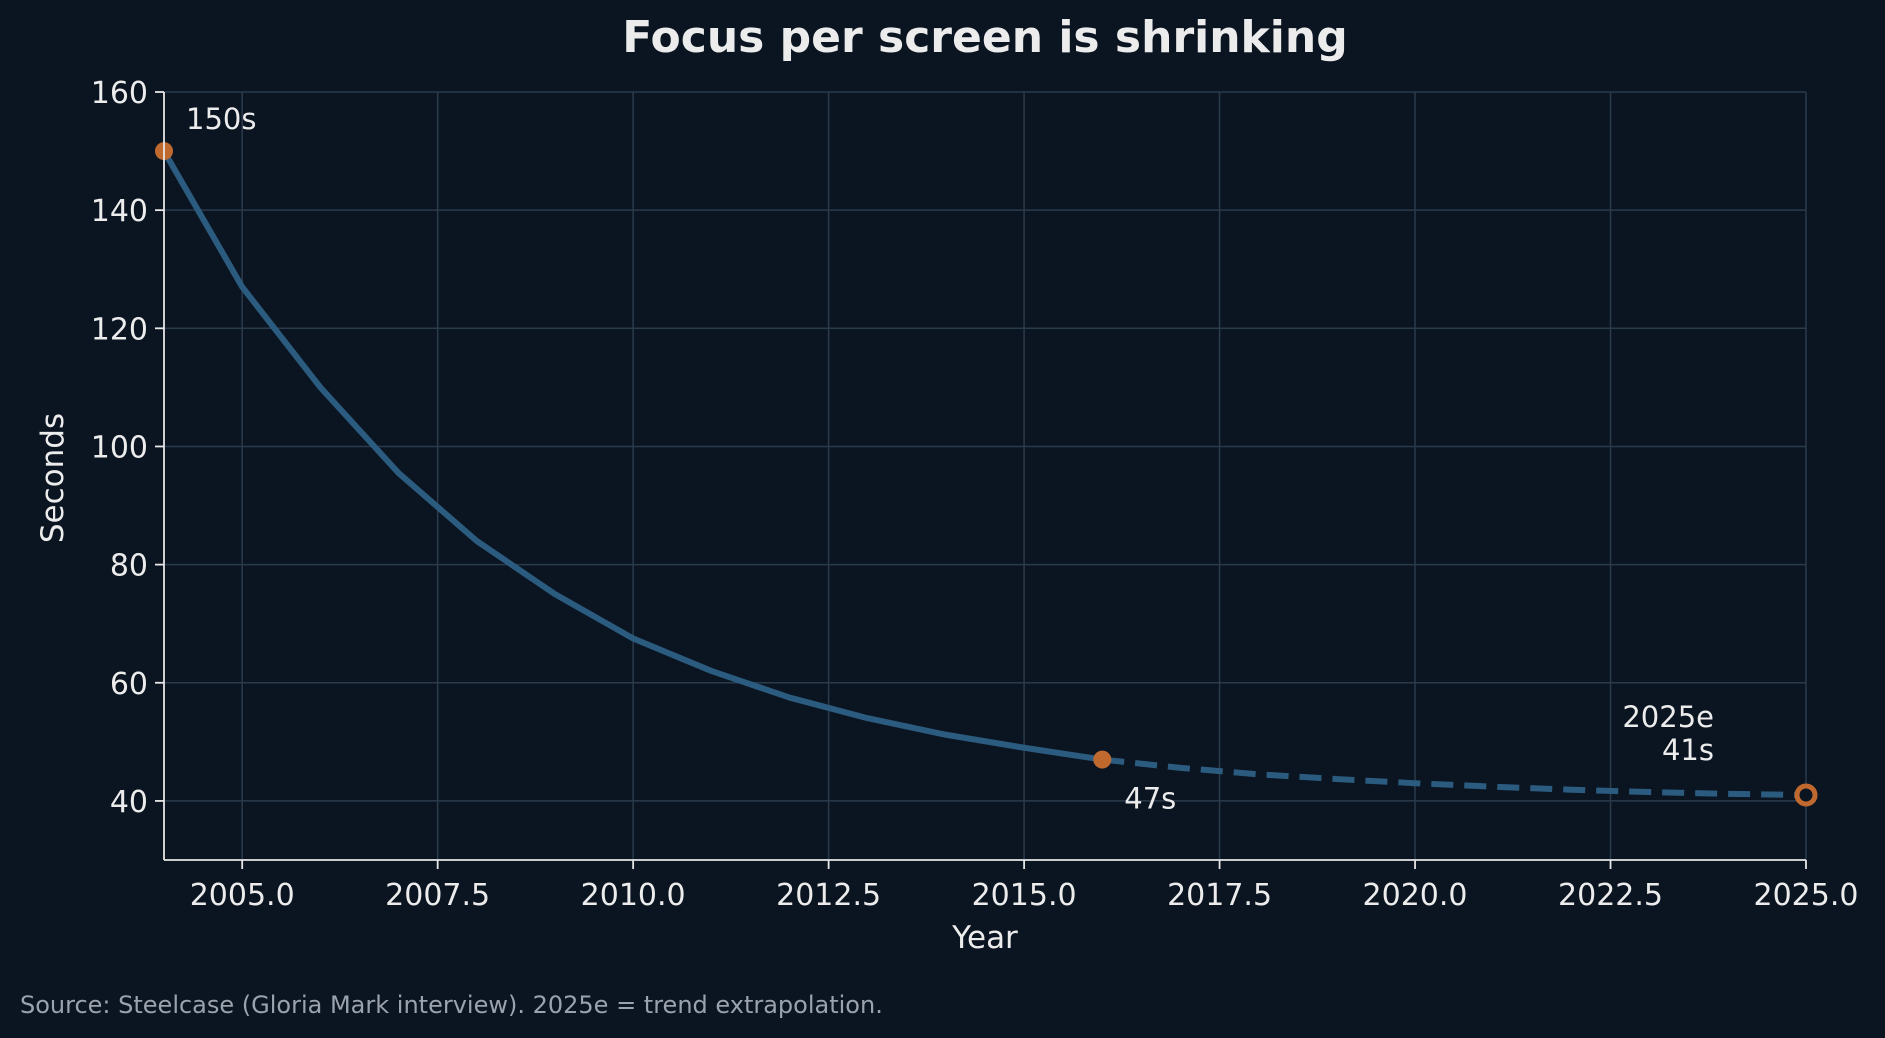 The height and width of the screenshot is (1038, 1885). Describe the element at coordinates (119, 447) in the screenshot. I see `y-tick-label: 100` at that location.